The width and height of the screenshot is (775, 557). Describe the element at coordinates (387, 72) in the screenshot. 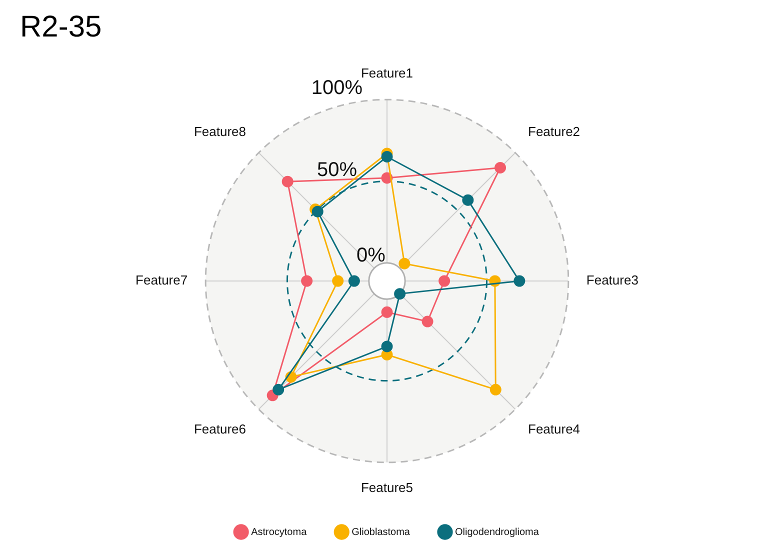

I see `spoke-label: Feature1` at that location.